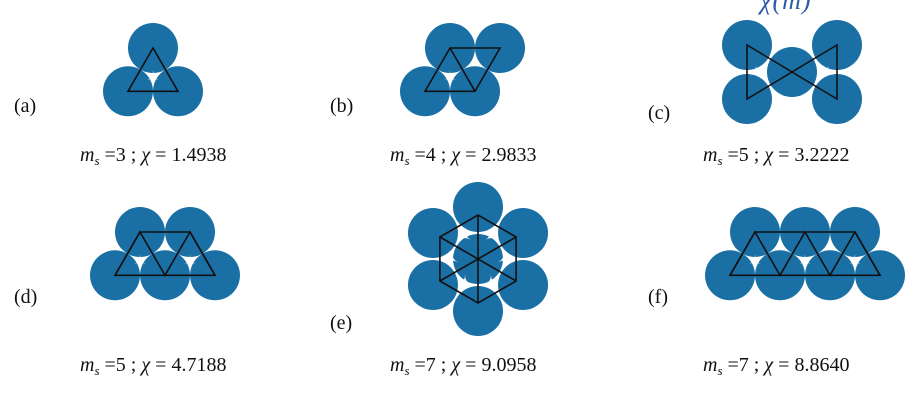 This screenshot has width=920, height=407. I want to click on caption-c: ms =5 ; χ = 3.2222, so click(776, 156).